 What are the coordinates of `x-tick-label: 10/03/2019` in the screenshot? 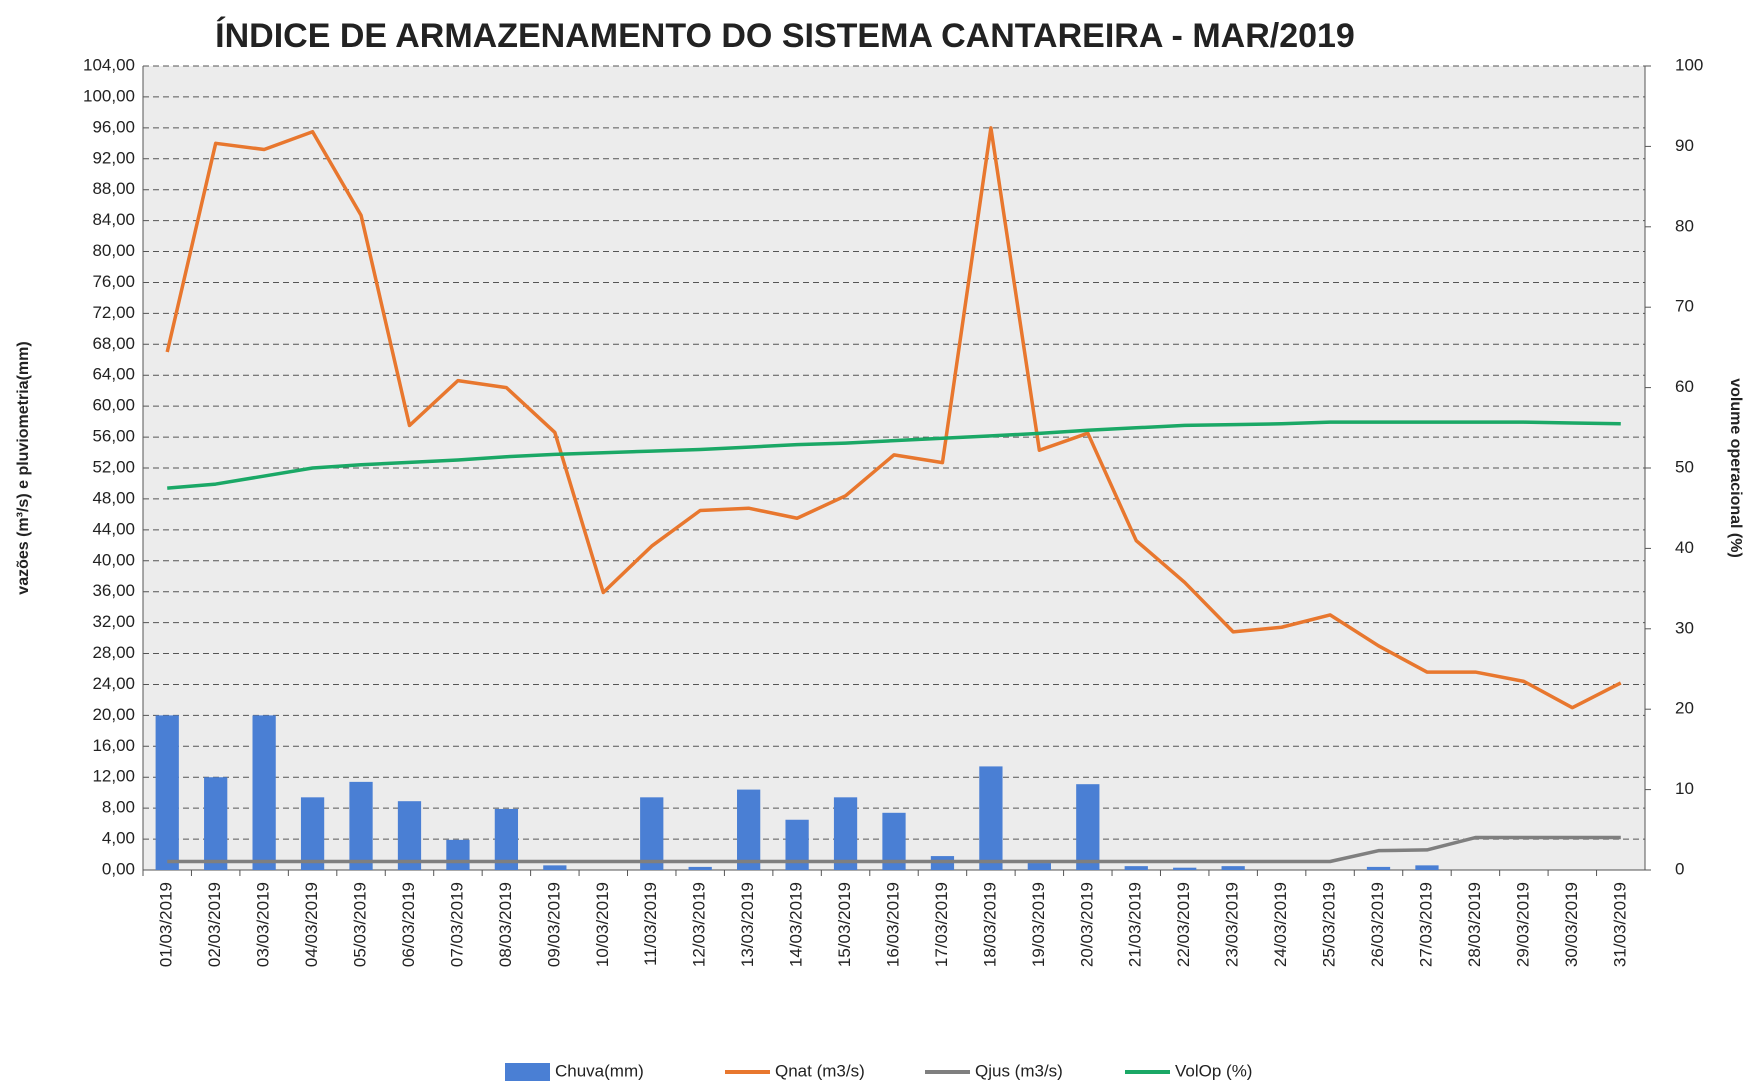 It's located at (602, 924).